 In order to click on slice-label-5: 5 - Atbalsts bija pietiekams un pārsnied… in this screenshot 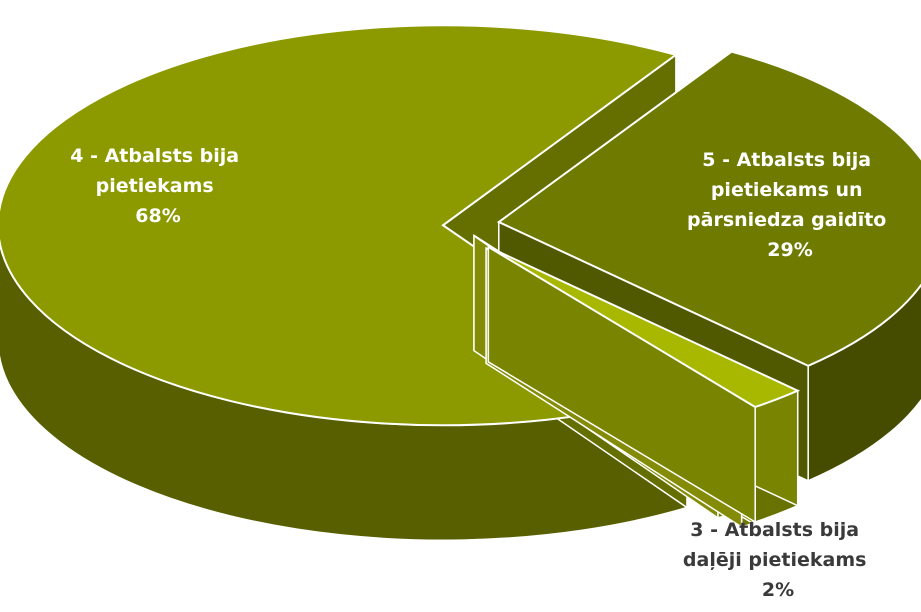, I will do `click(790, 205)`.